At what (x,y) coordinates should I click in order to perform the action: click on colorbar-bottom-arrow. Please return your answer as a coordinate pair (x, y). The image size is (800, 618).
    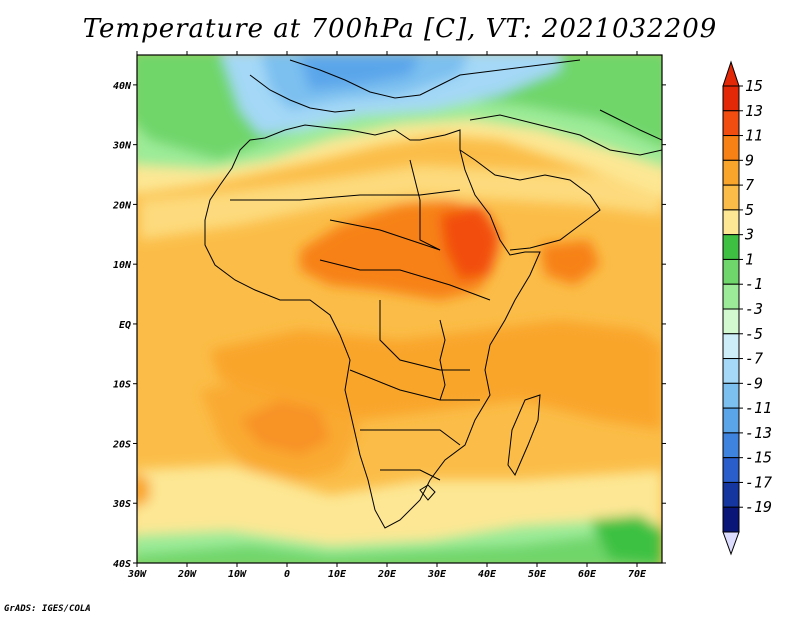
    Looking at the image, I should click on (731, 543).